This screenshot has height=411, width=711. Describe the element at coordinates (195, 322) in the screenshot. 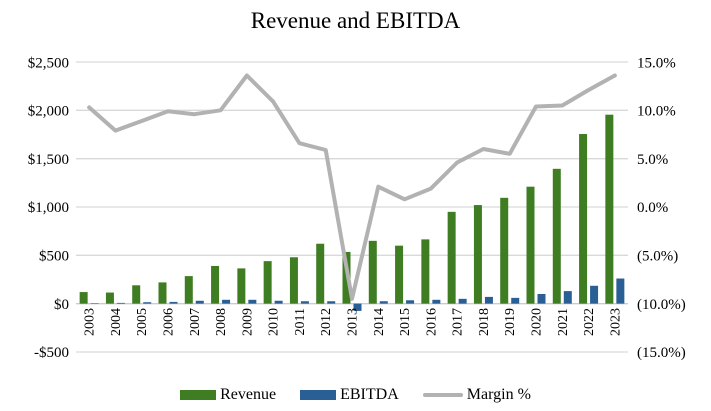

I see `x-axis-label: 2007` at that location.